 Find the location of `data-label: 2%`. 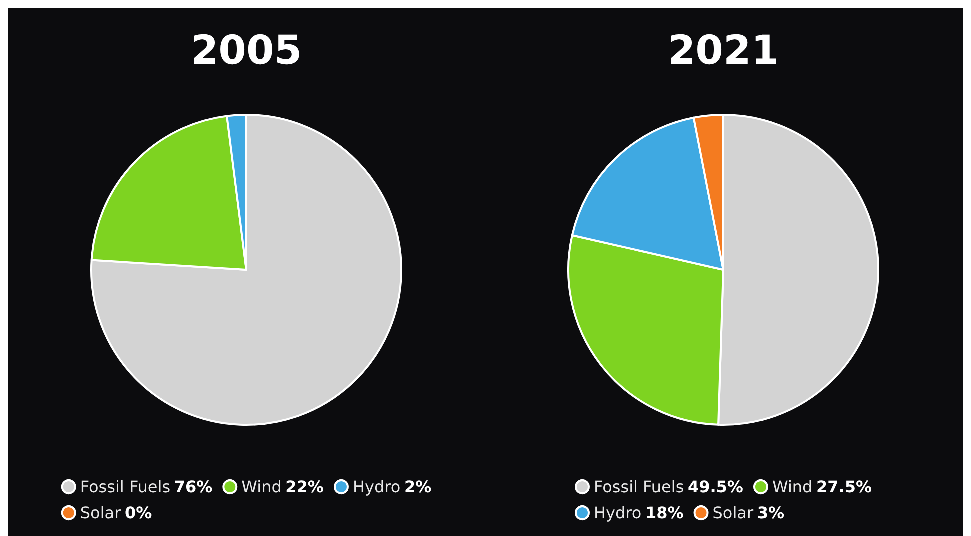

data-label: 2% is located at coordinates (418, 487).